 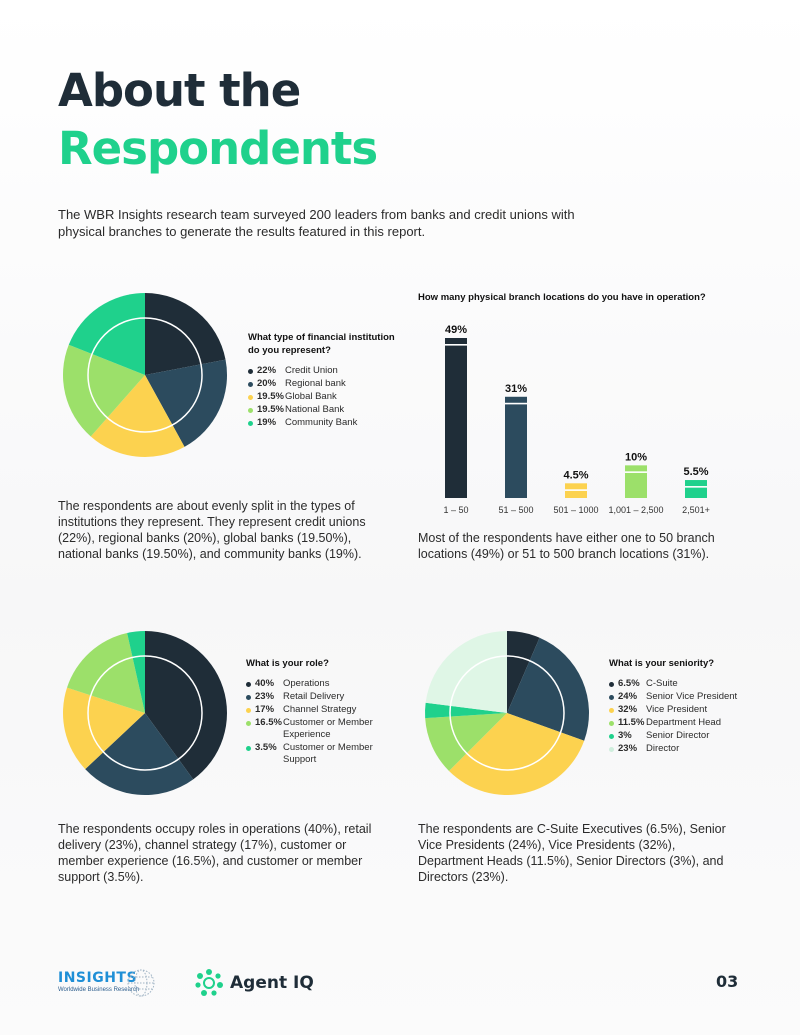 What do you see at coordinates (628, 696) in the screenshot?
I see `legend-percent: 24%` at bounding box center [628, 696].